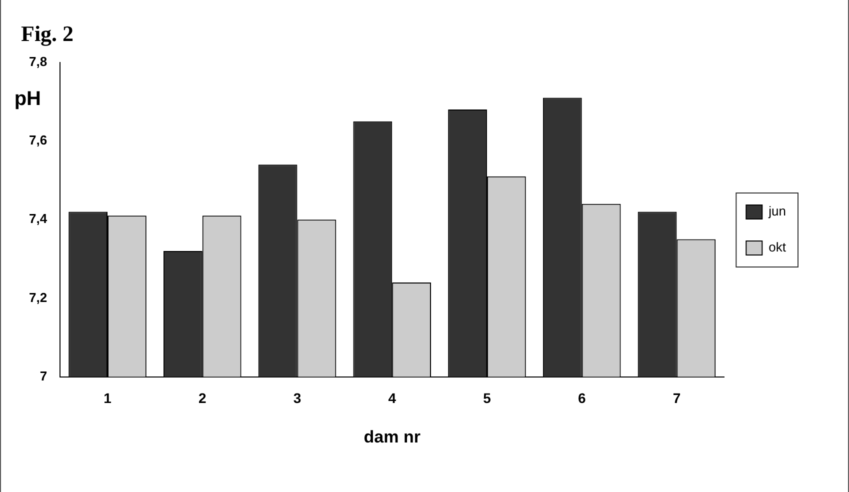  I want to click on legend-label: jun, so click(777, 211).